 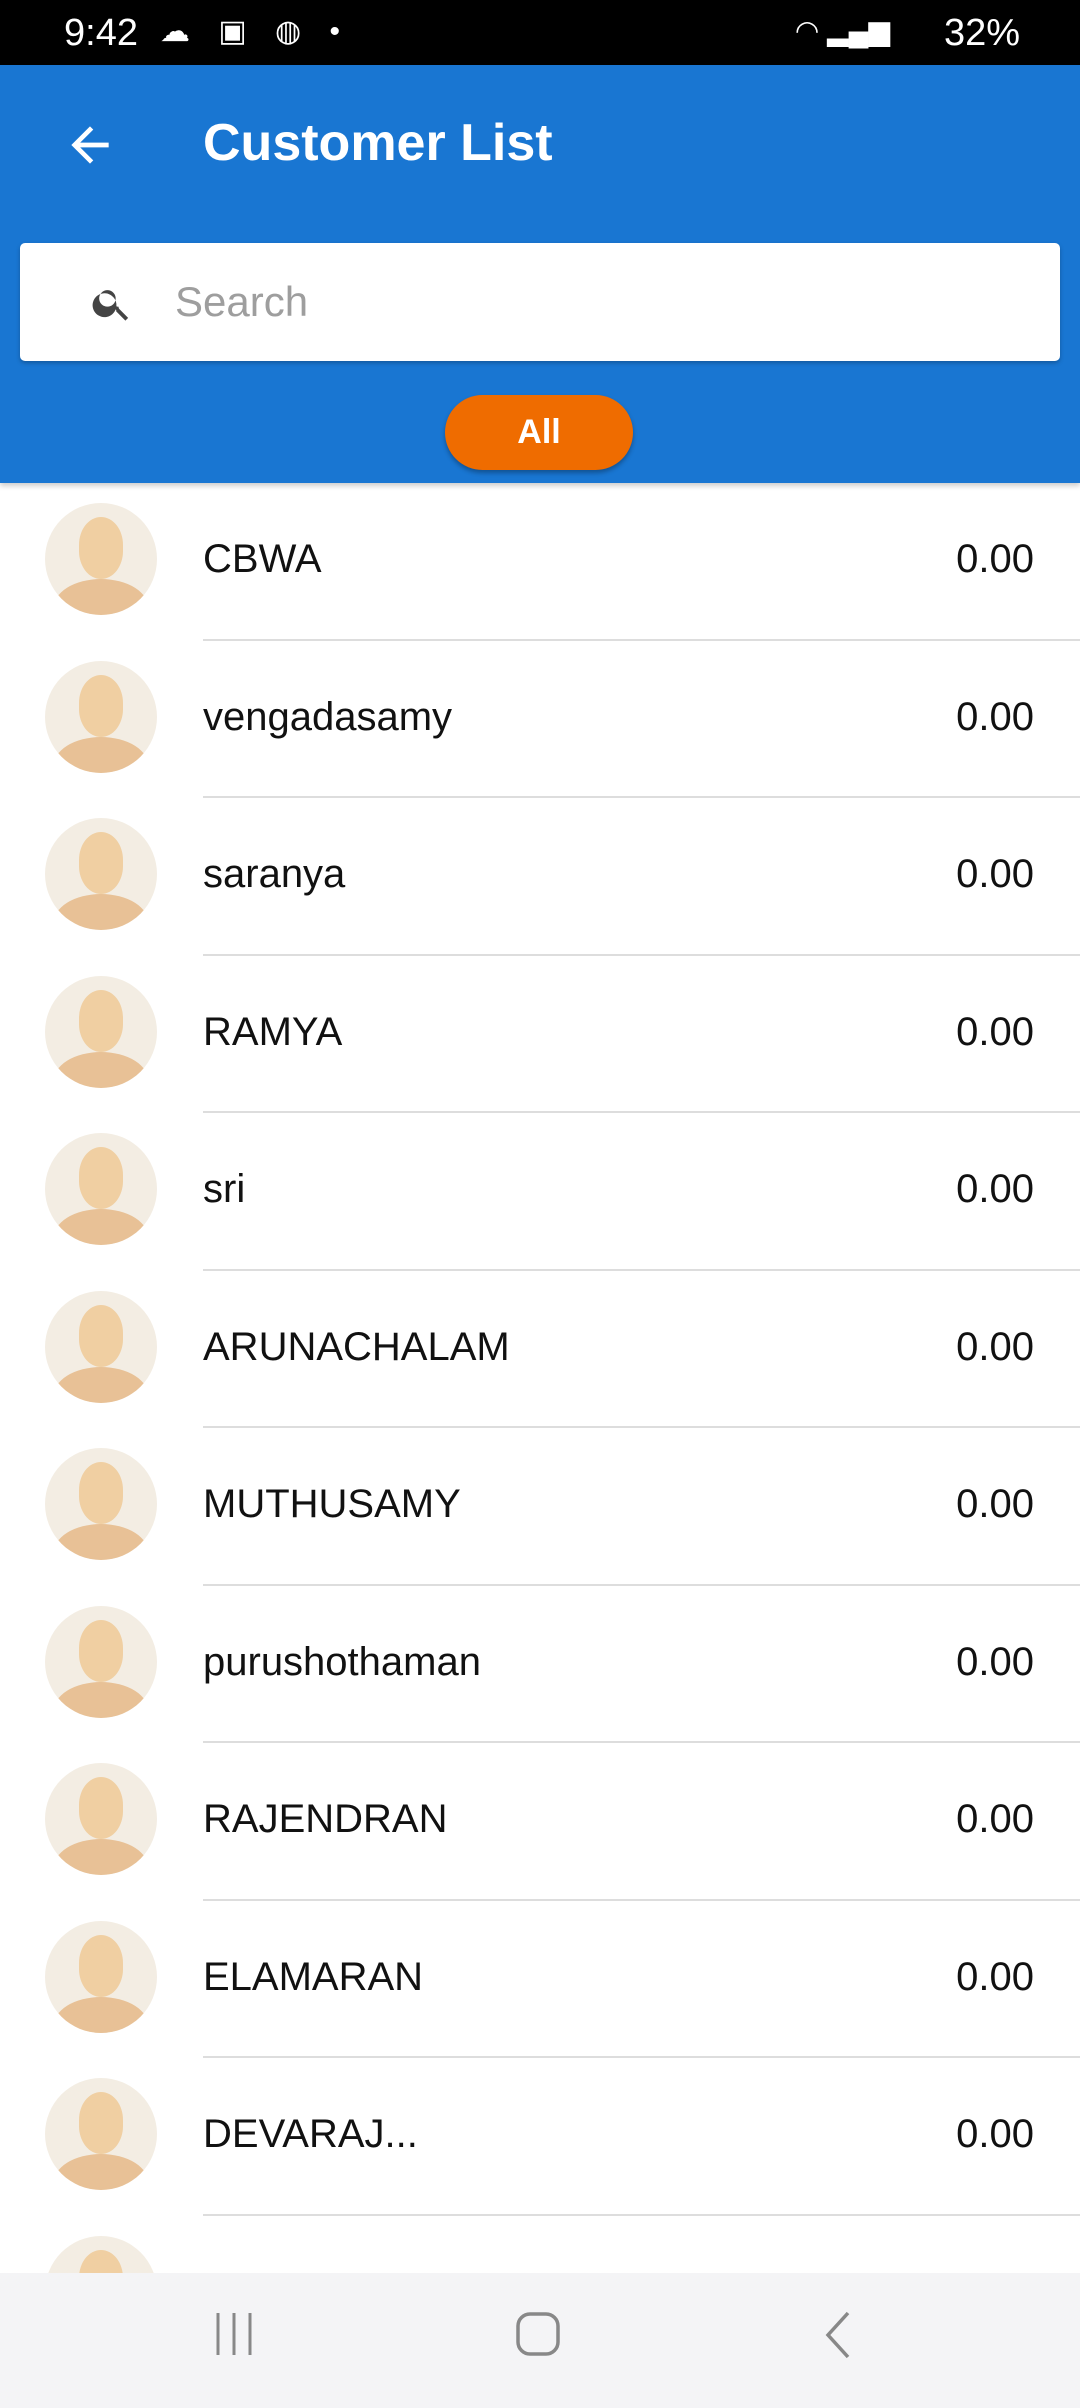 I want to click on customer-name: CBWA, so click(x=262, y=559).